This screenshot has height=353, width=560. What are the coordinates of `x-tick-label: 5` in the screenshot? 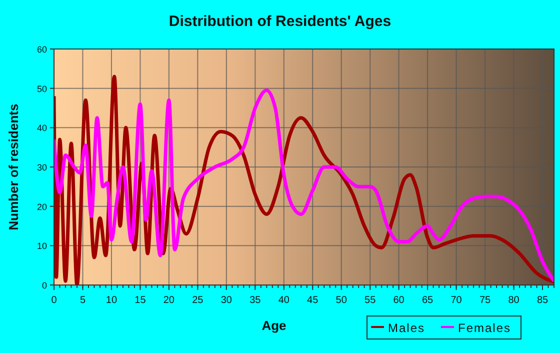 It's located at (83, 300).